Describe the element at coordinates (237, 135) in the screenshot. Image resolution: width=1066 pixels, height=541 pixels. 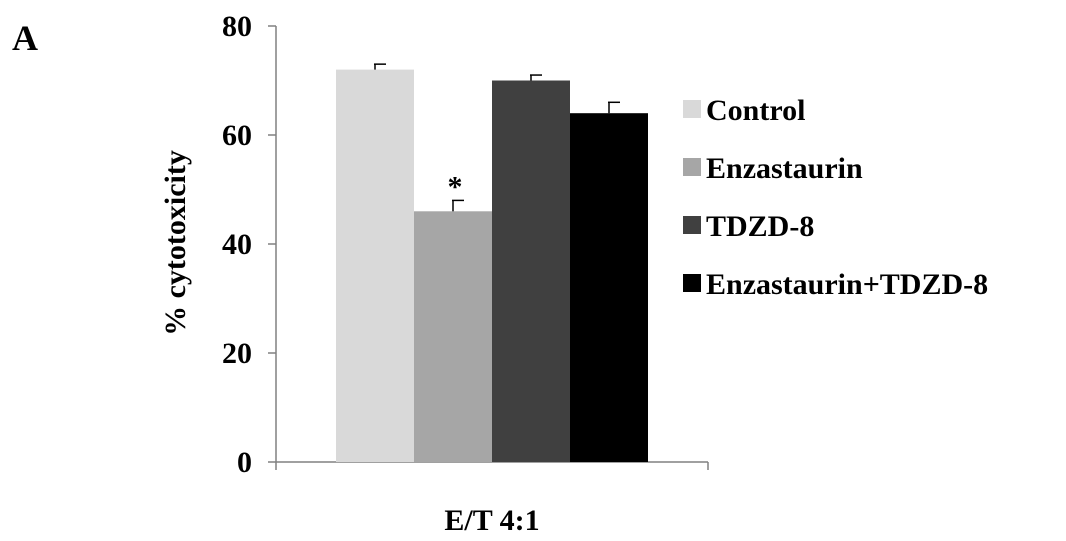
I see `y-tick-label: 60` at that location.